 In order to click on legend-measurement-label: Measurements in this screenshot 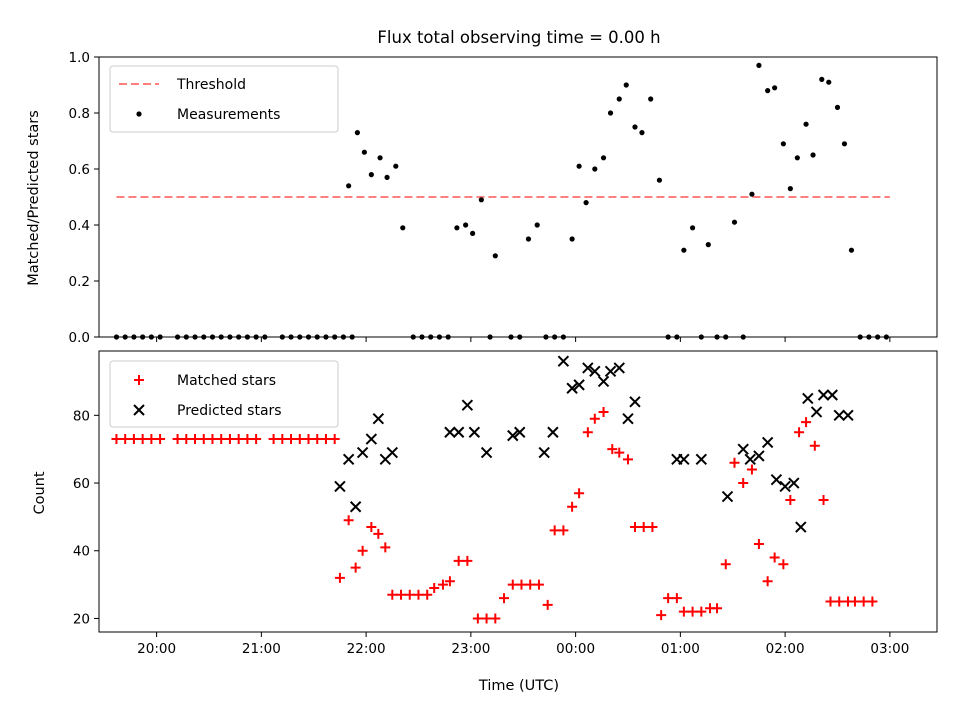, I will do `click(228, 115)`.